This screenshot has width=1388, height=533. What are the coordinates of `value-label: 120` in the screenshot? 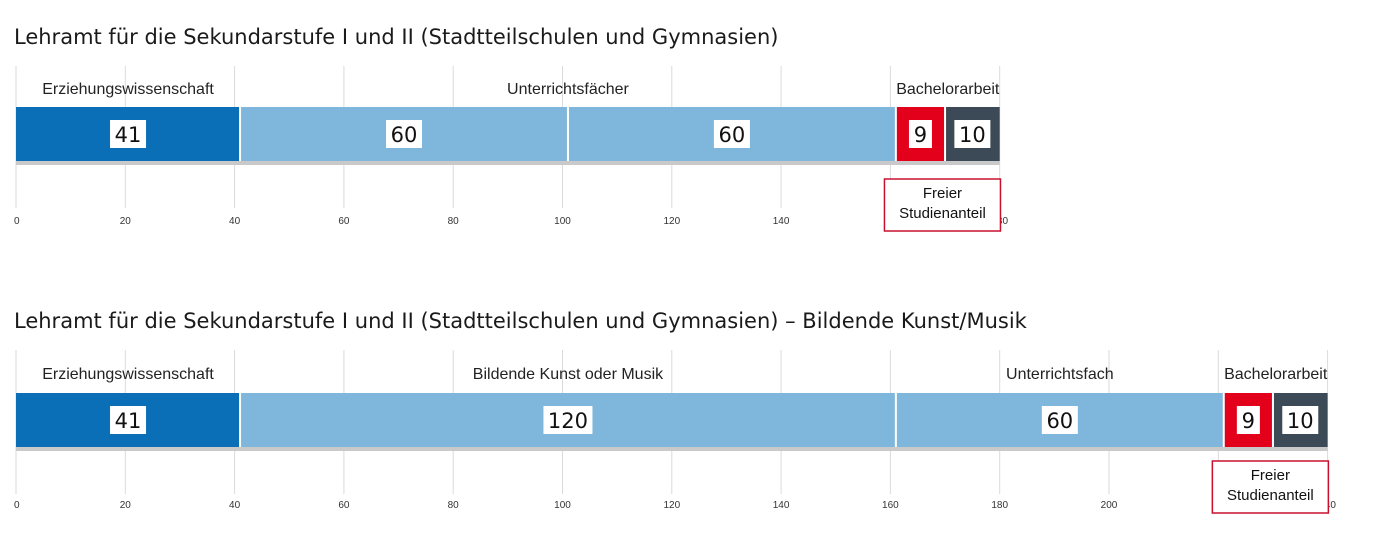 It's located at (568, 421).